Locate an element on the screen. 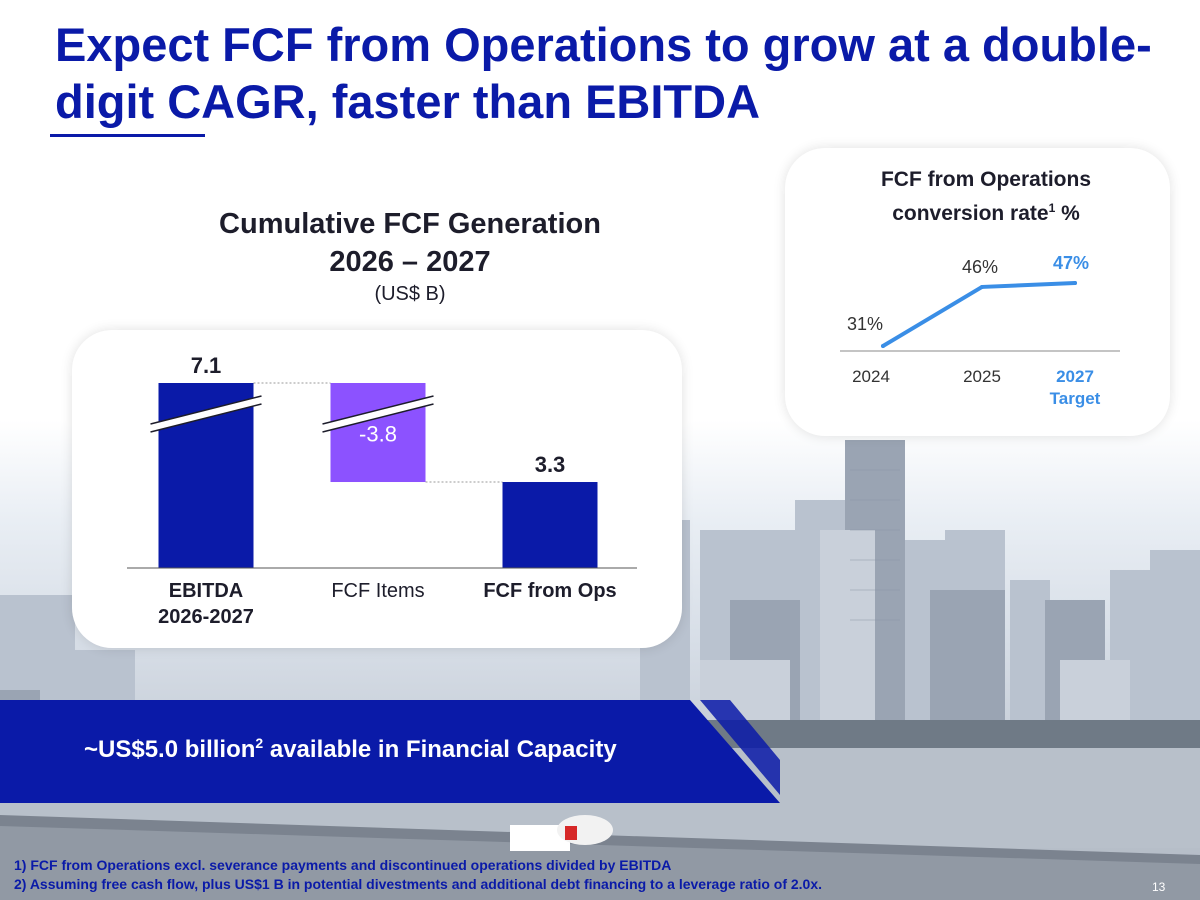 The width and height of the screenshot is (1200, 900). line-data-label-1: 46% is located at coordinates (980, 267).